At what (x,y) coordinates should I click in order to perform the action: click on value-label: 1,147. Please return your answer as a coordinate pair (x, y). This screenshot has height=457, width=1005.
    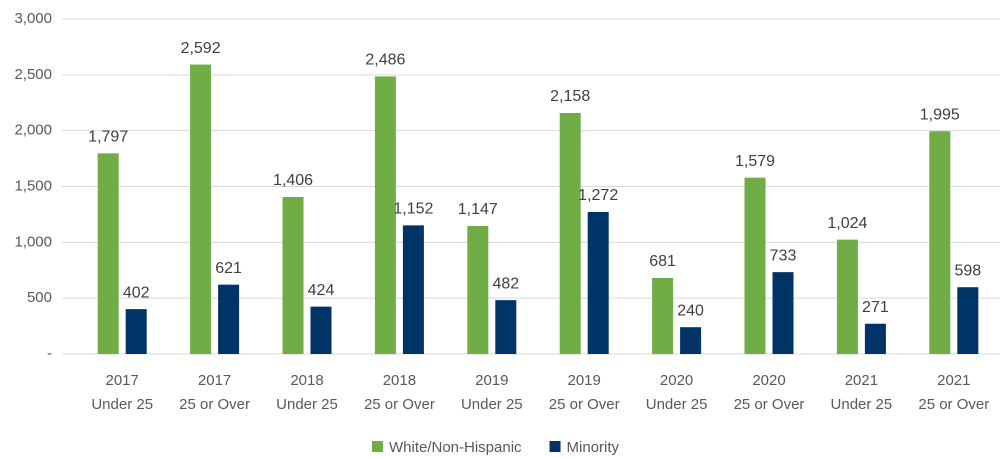
    Looking at the image, I should click on (478, 209).